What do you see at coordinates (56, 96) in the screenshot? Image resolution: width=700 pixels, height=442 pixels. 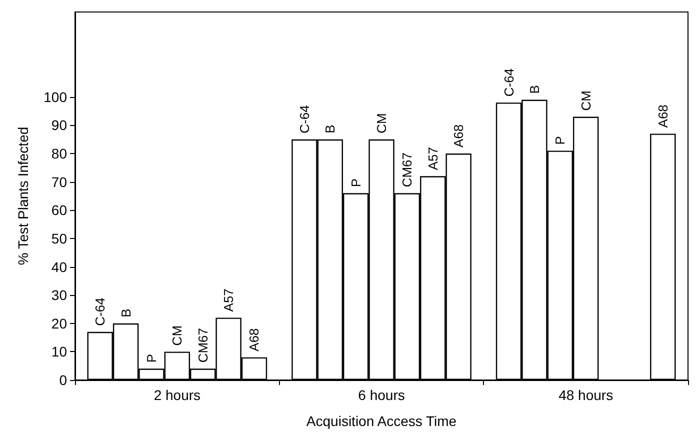 I see `y-tick-label: 100` at bounding box center [56, 96].